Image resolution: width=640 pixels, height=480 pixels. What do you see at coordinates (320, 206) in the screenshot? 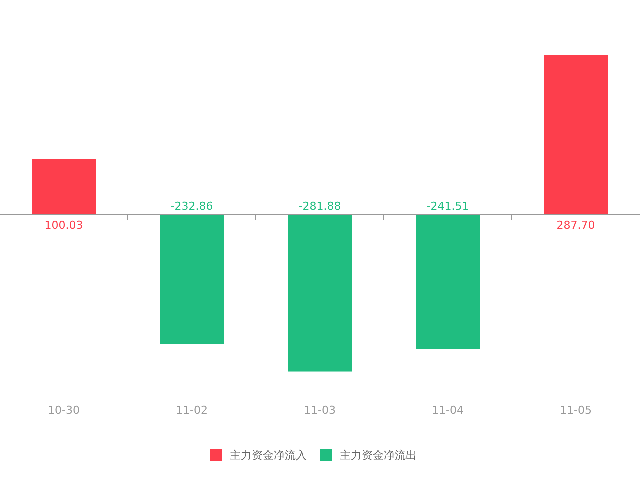
I see `data-label: -281.88` at bounding box center [320, 206].